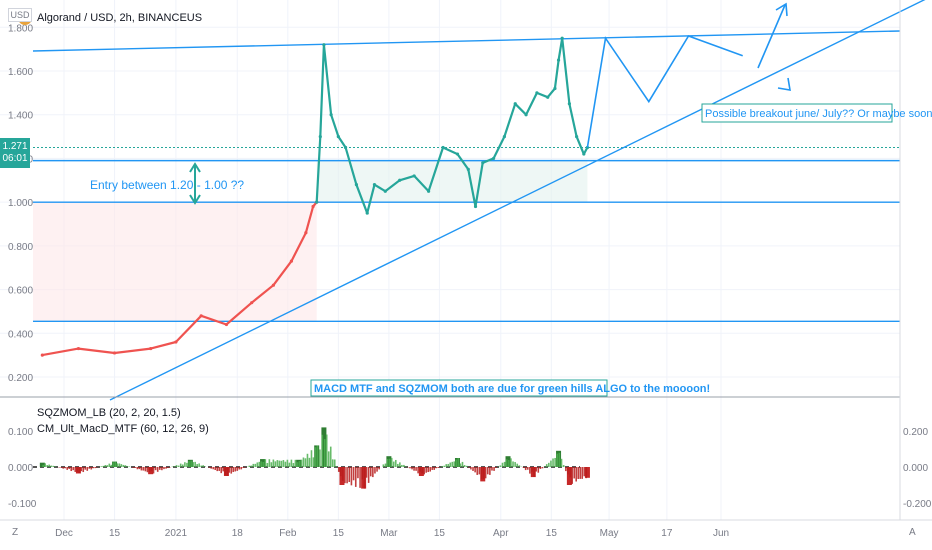  Describe the element at coordinates (466, 41) in the screenshot. I see `upper-channel-line` at that location.